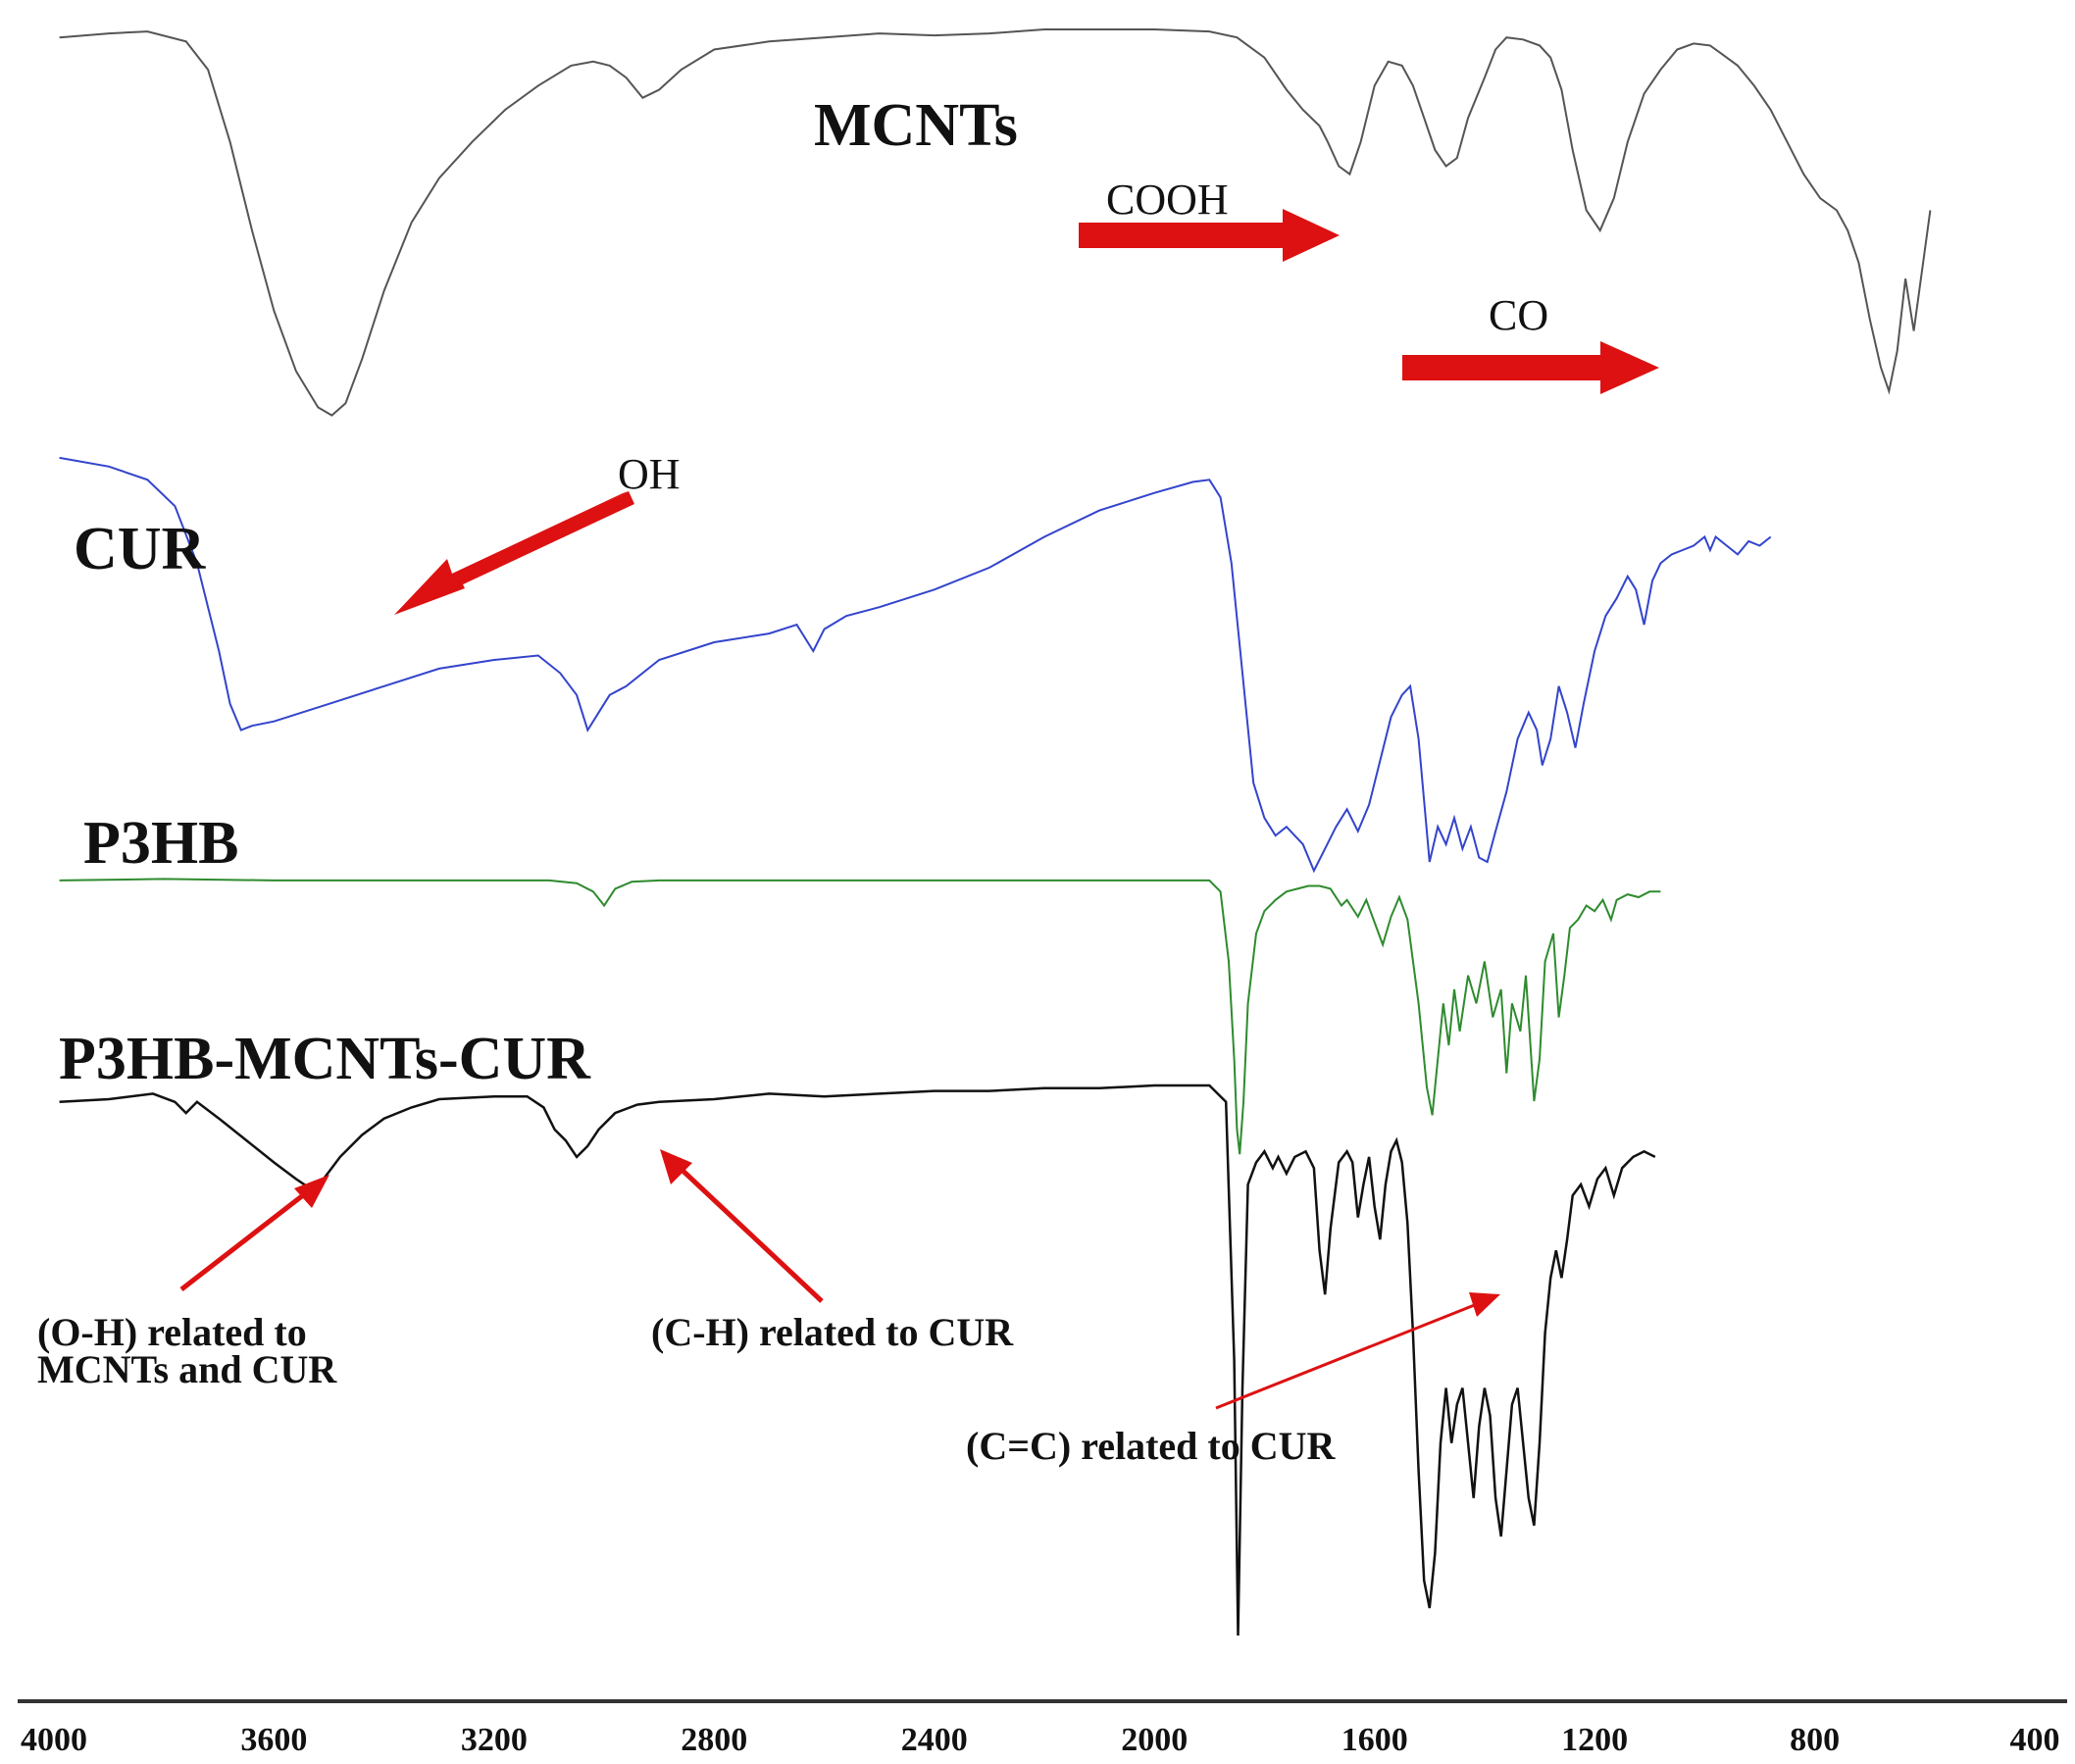  Describe the element at coordinates (1154, 1740) in the screenshot. I see `x-tick-label: 2000` at that location.